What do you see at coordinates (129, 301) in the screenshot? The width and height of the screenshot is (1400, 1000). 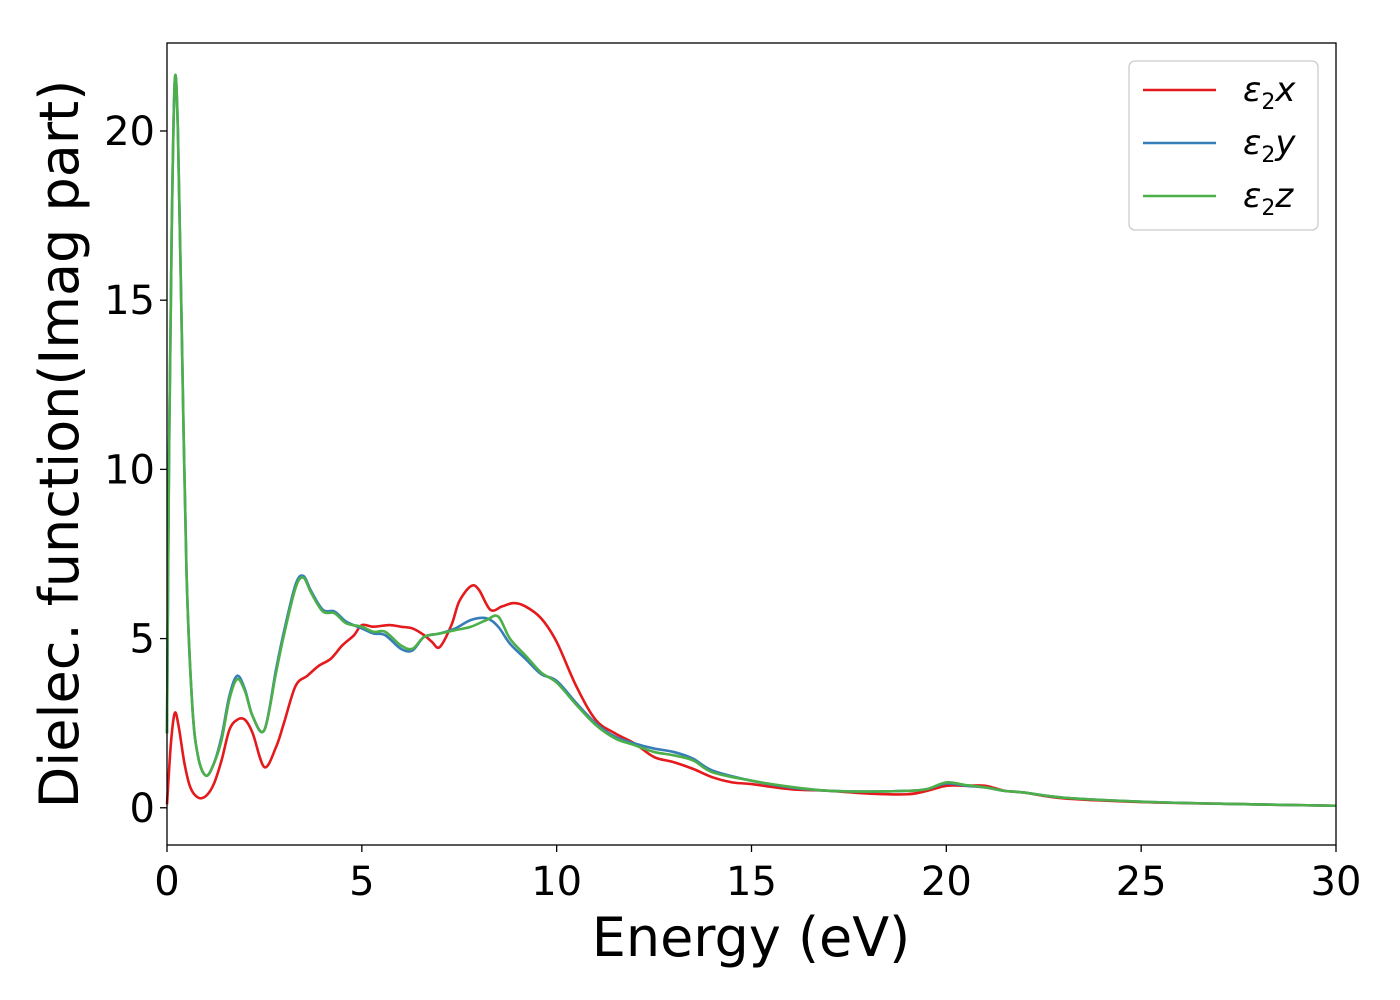 I see `y-tick-label: 15` at bounding box center [129, 301].